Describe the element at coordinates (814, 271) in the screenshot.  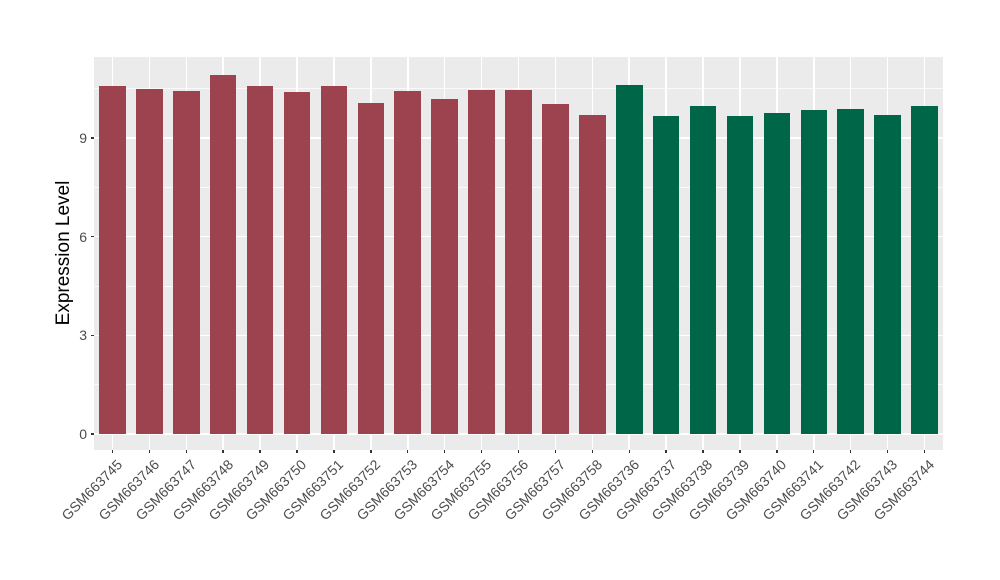
I see `bar-GSM663741` at that location.